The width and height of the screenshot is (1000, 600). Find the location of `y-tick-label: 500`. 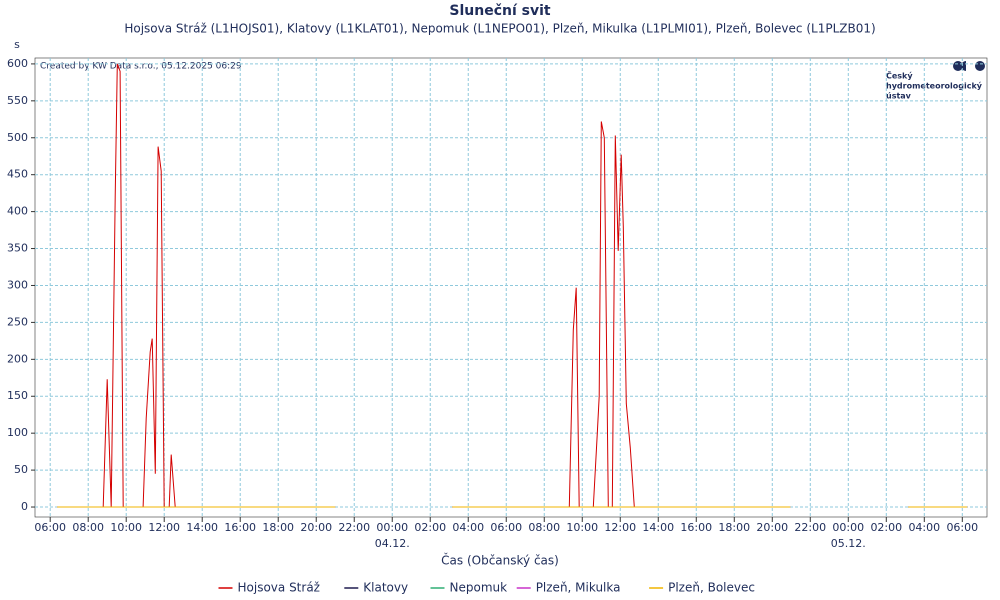

y-tick-label: 500 is located at coordinates (17, 137).